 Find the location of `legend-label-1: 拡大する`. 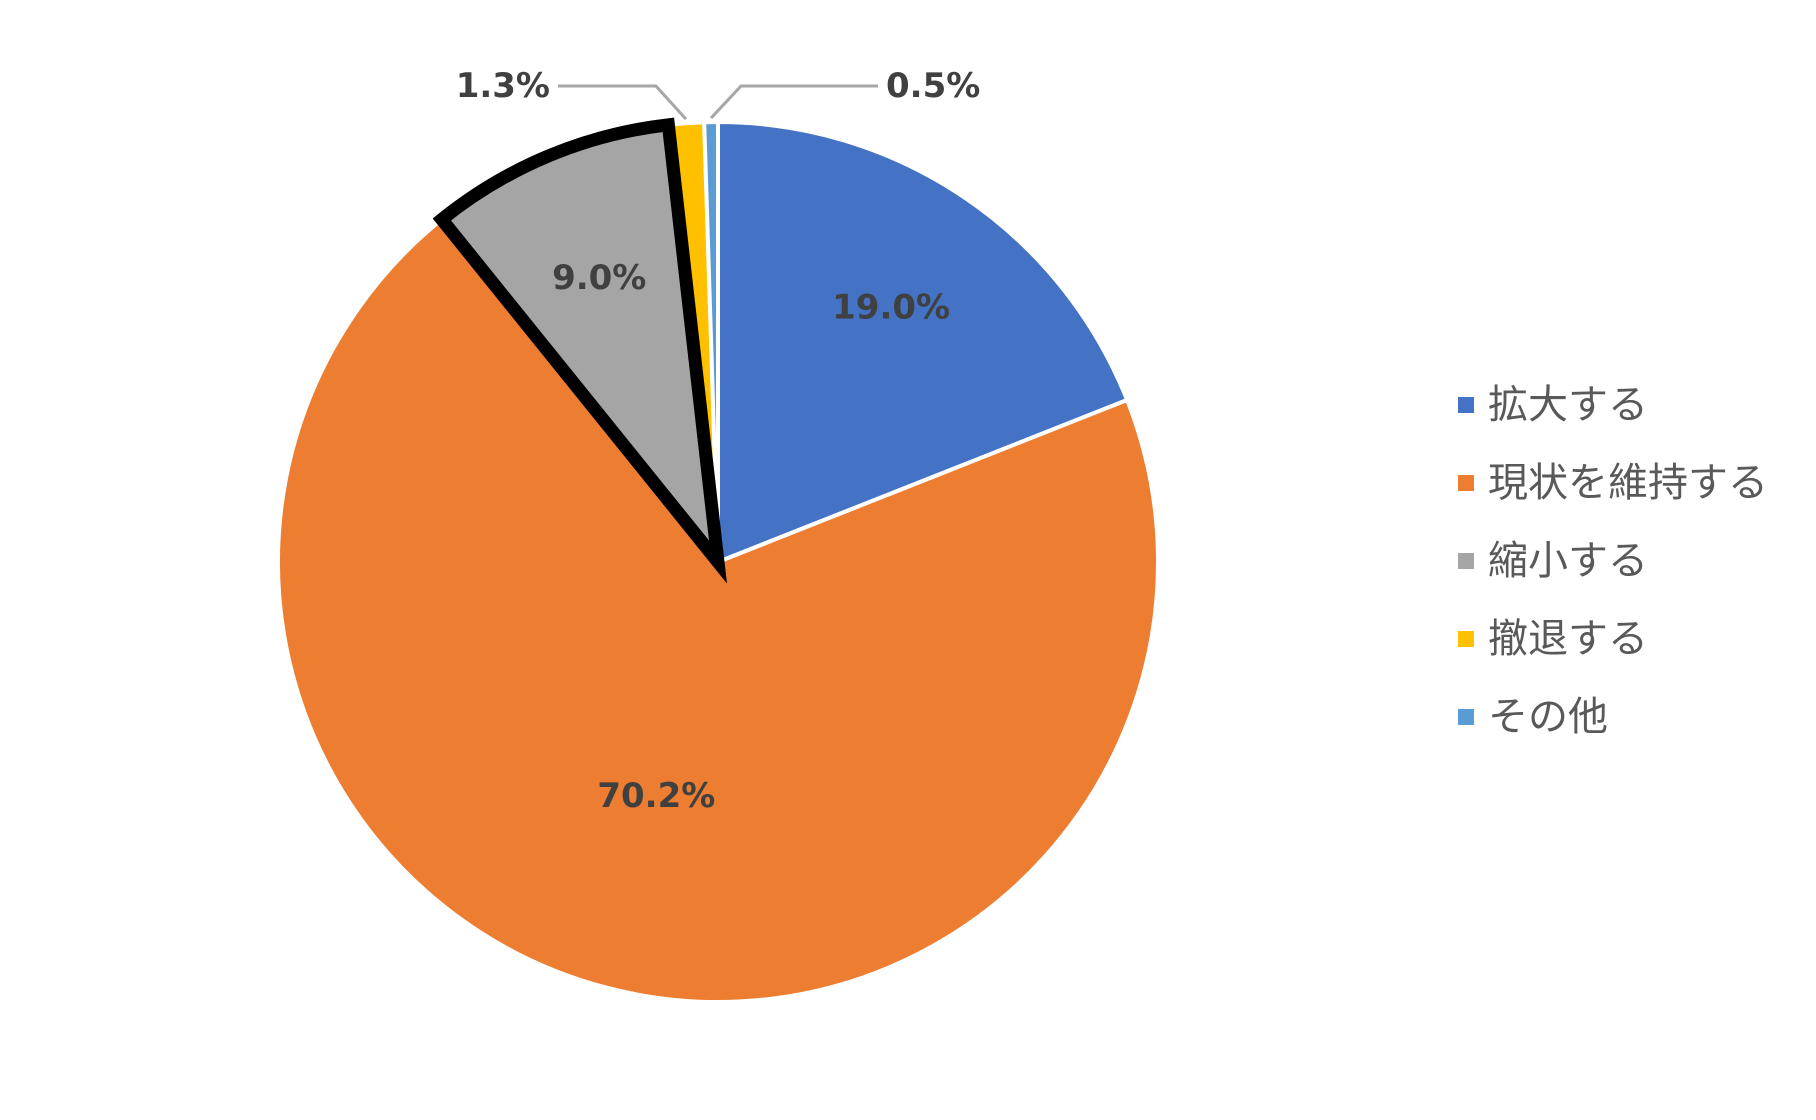

legend-label-1: 拡大する is located at coordinates (1568, 405).